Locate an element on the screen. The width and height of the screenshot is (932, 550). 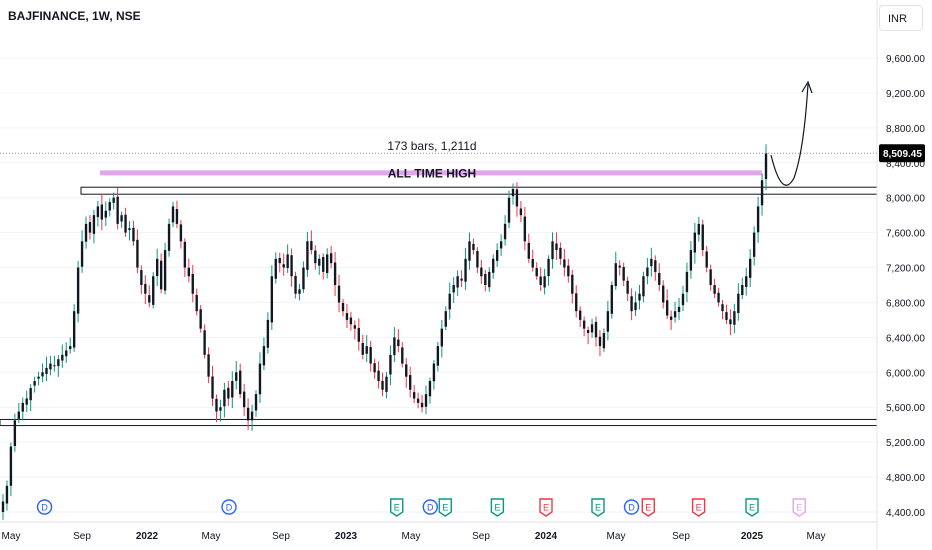
measure-label: 173 bars, 1,211d is located at coordinates (431, 146).